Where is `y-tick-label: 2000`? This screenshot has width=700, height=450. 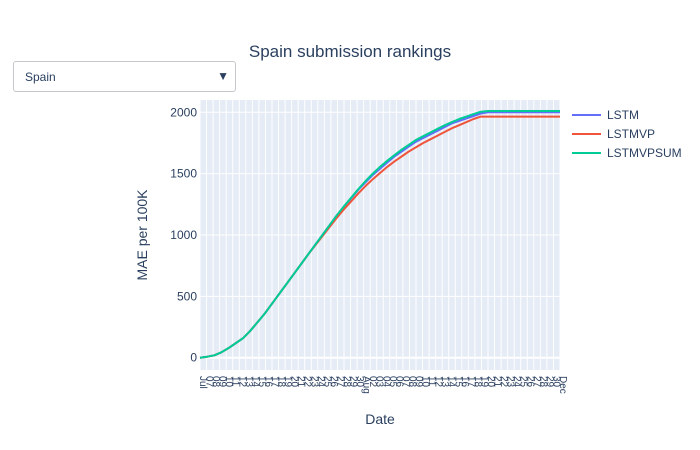
y-tick-label: 2000 is located at coordinates (183, 112).